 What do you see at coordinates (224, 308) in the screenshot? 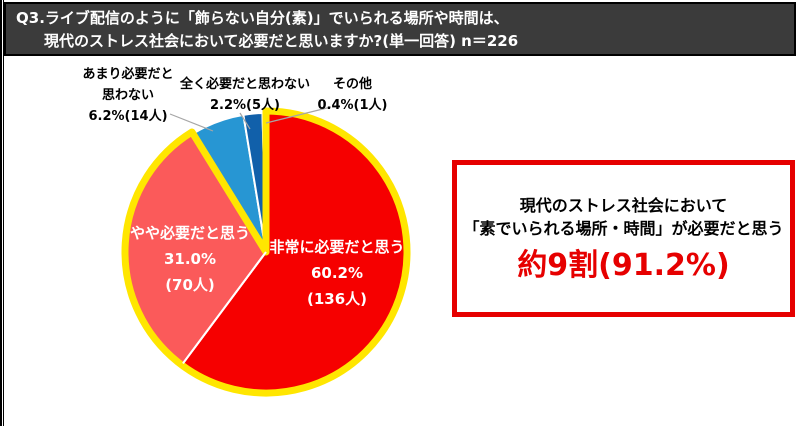
I see `slice-divider` at bounding box center [224, 308].